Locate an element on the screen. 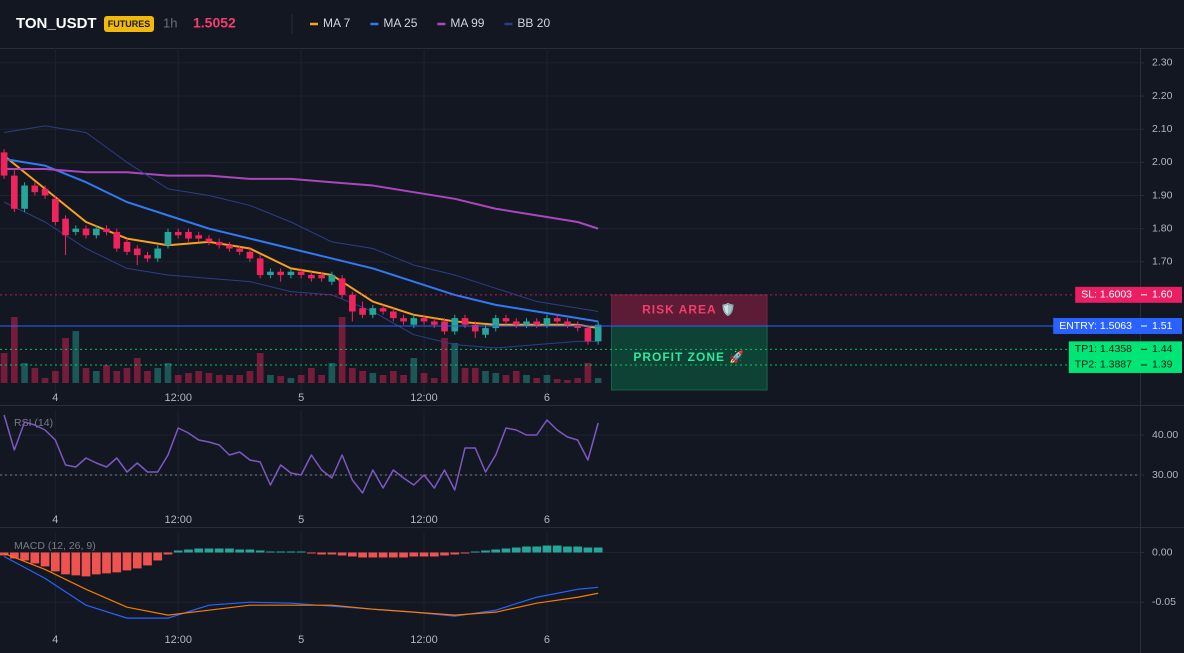 Image resolution: width=1184 pixels, height=653 pixels. zone is located at coordinates (689, 358).